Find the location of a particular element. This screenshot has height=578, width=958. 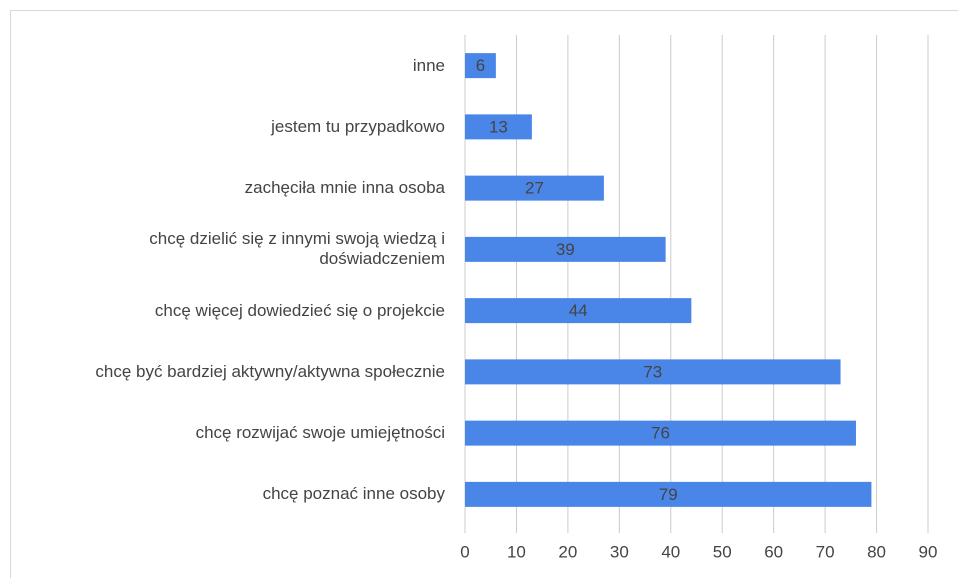

x-tick-label: 90 is located at coordinates (928, 551).